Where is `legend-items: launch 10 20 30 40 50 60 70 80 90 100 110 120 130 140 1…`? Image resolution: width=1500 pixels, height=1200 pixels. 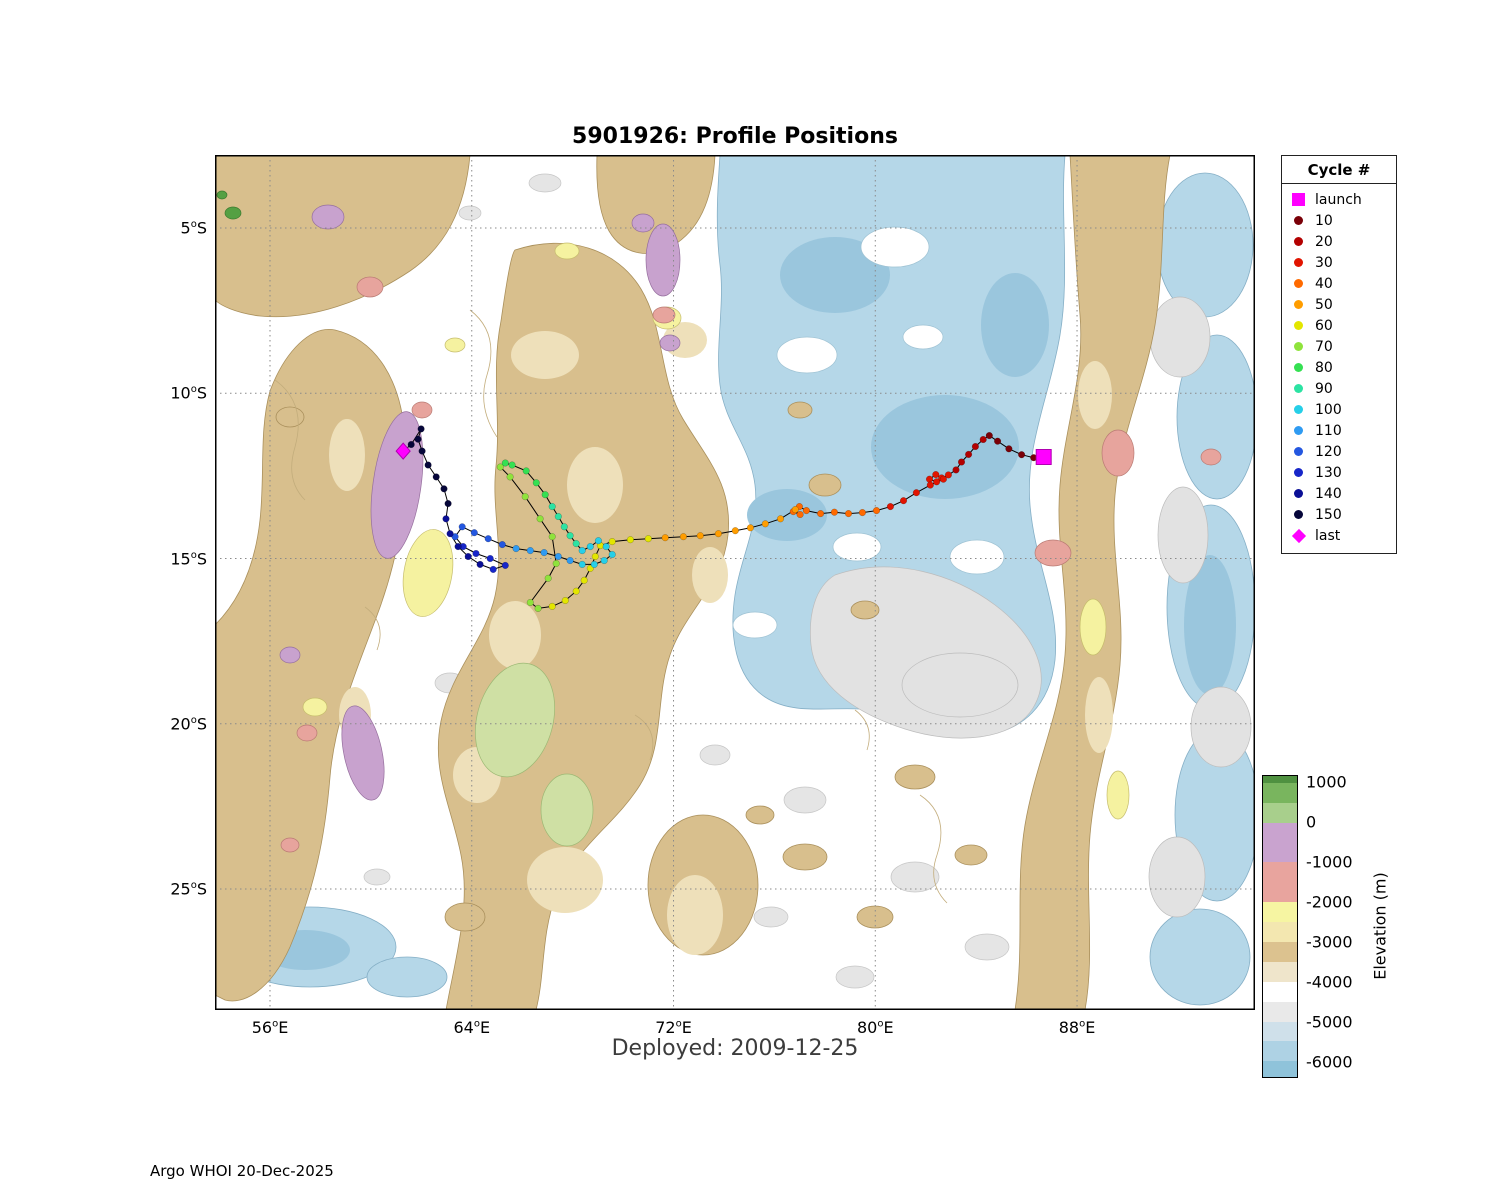 legend-items: launch 10 20 30 40 50 60 70 80 90 100 110 120 130 140 1… is located at coordinates (1339, 368).